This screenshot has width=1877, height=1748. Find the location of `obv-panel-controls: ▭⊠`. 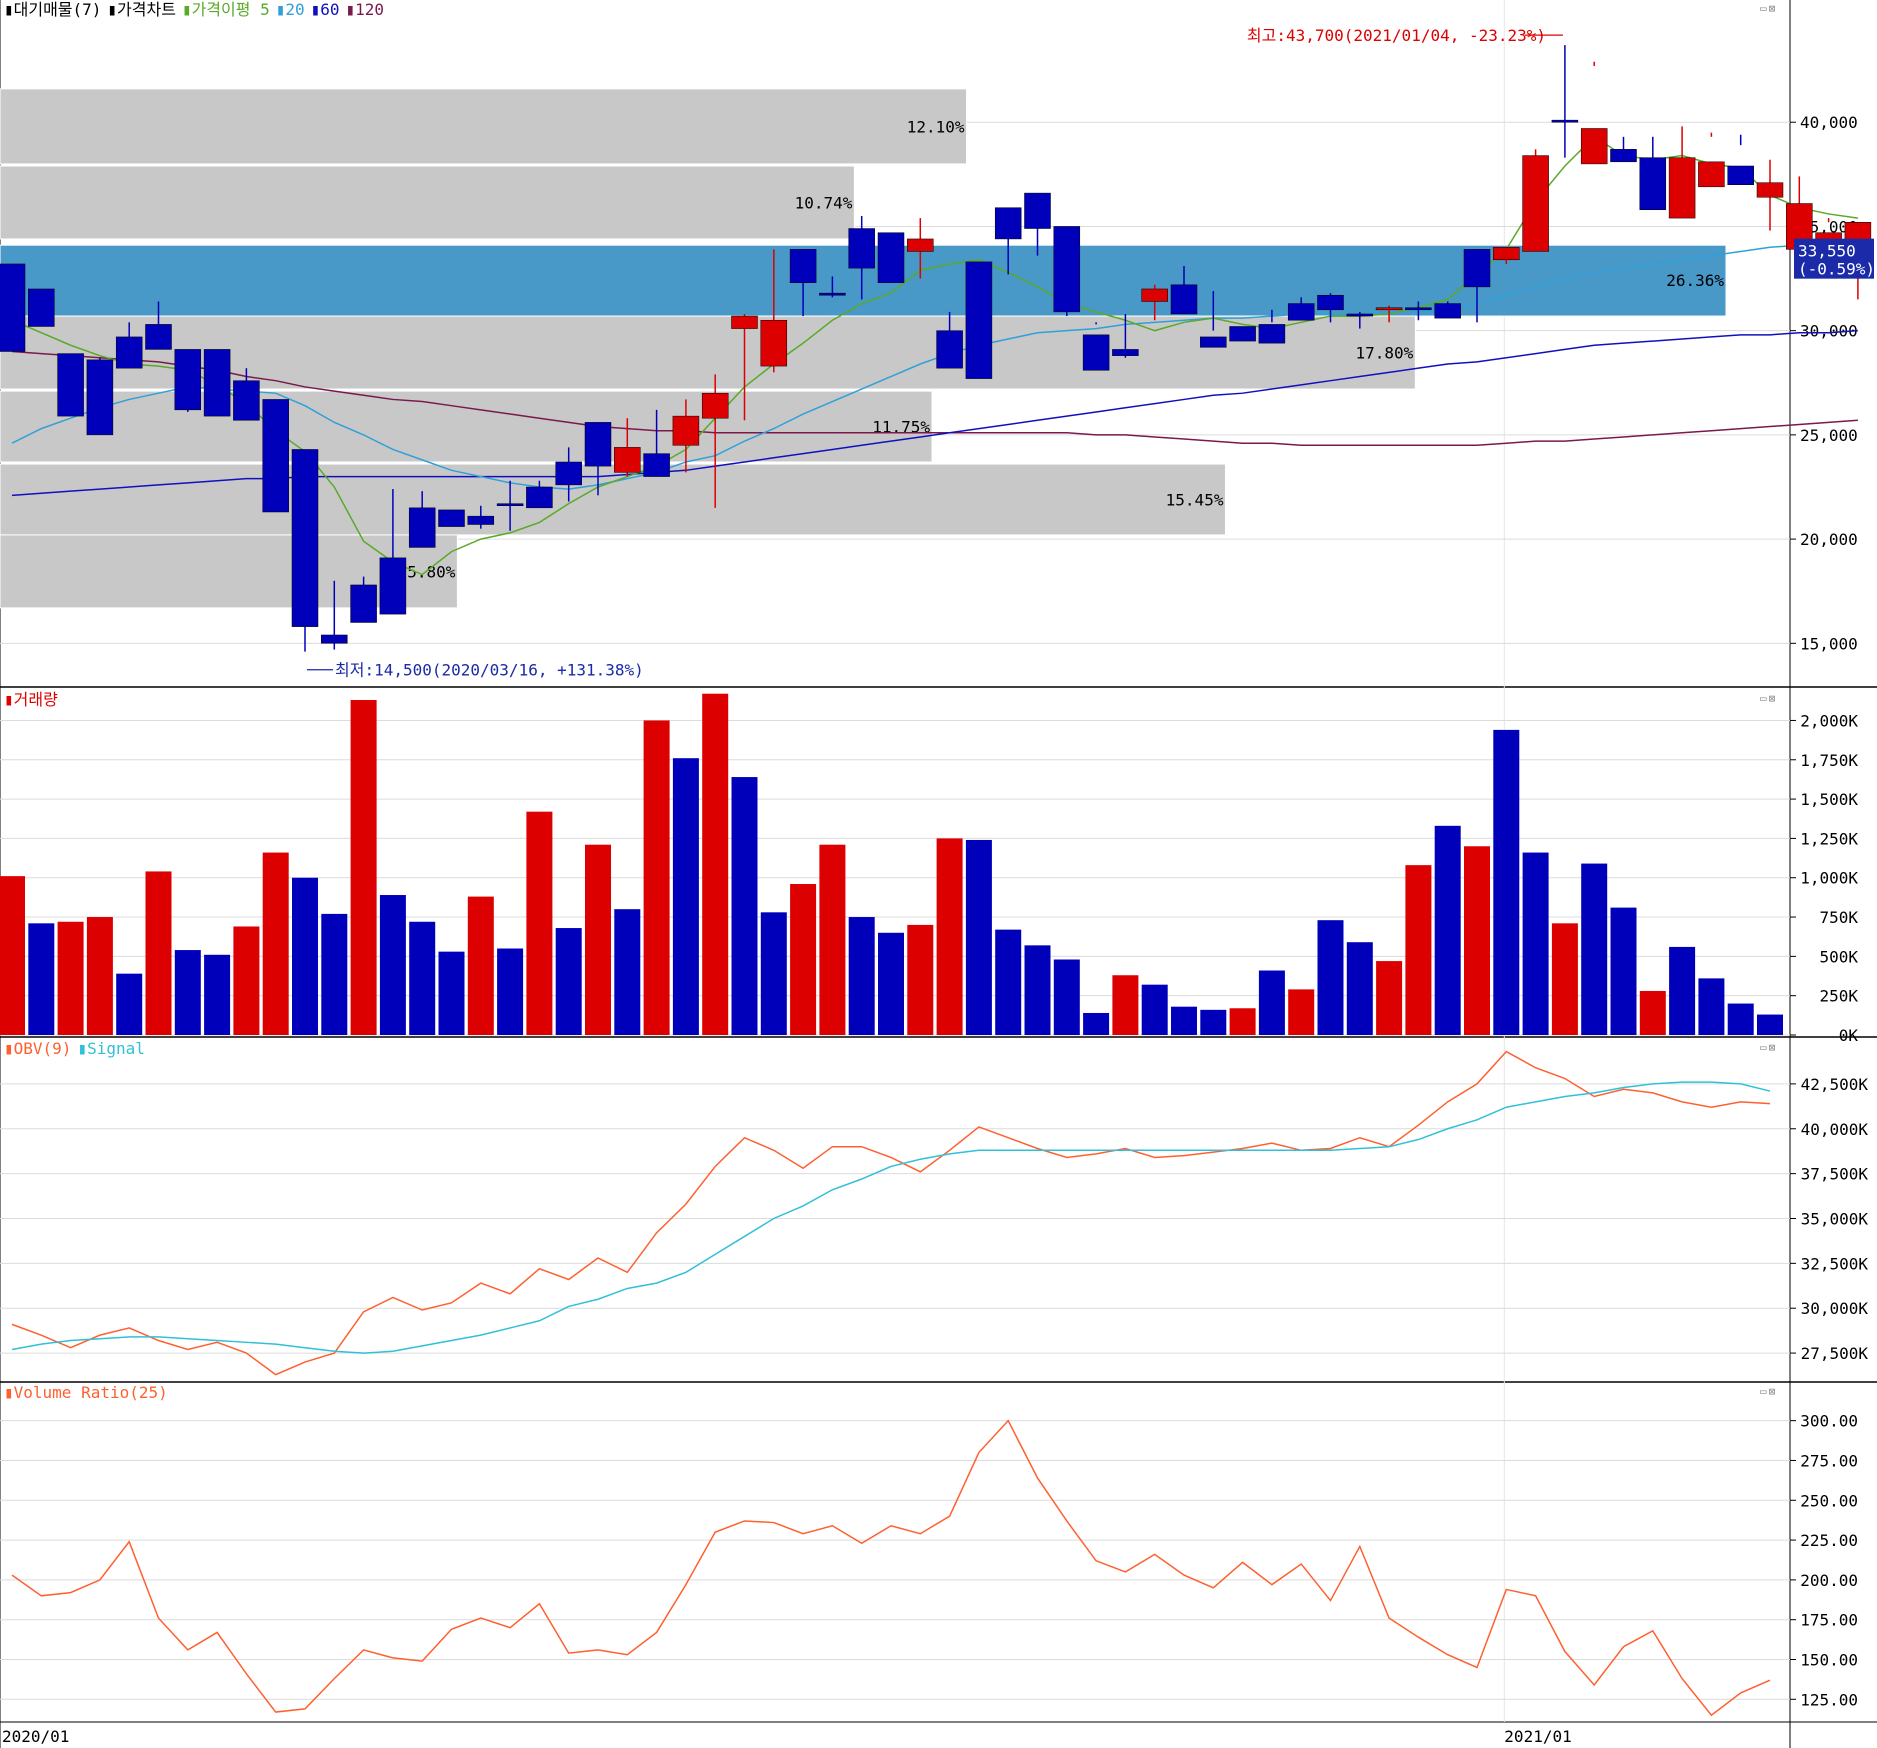

obv-panel-controls: ▭⊠ is located at coordinates (1769, 1047).